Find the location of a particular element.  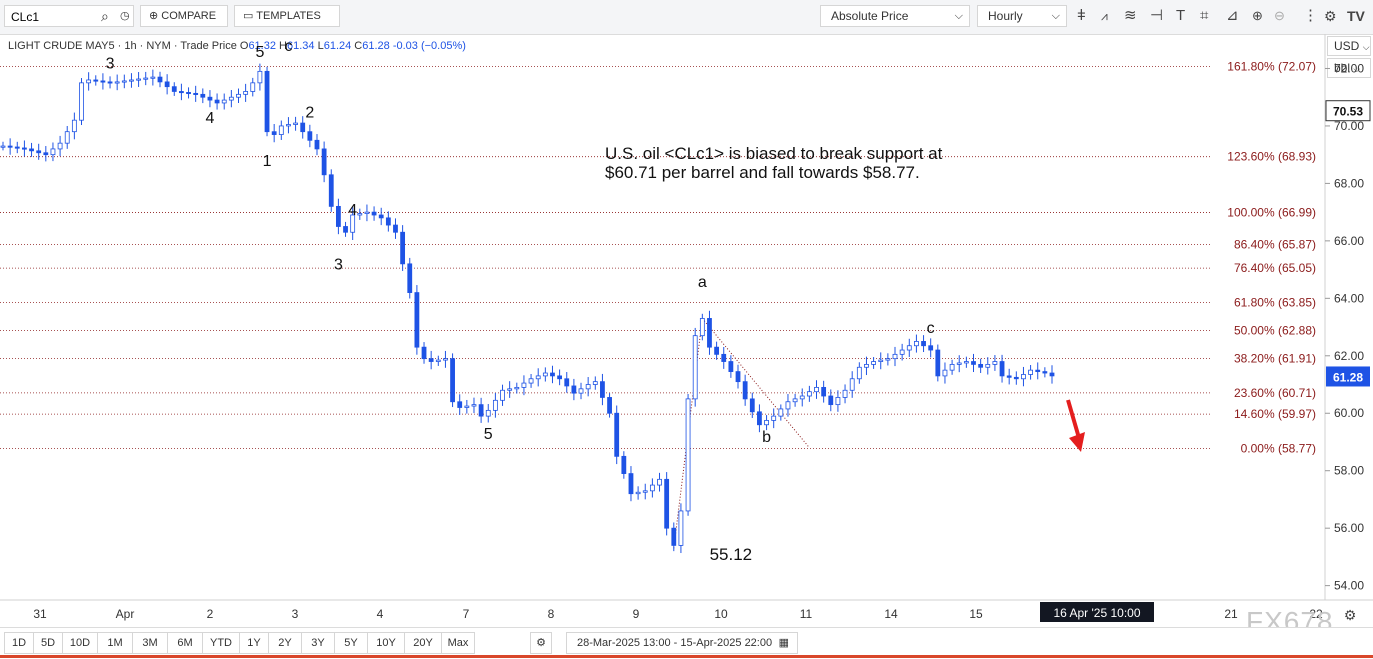

range-button-20y: 20Y is located at coordinates (423, 643).